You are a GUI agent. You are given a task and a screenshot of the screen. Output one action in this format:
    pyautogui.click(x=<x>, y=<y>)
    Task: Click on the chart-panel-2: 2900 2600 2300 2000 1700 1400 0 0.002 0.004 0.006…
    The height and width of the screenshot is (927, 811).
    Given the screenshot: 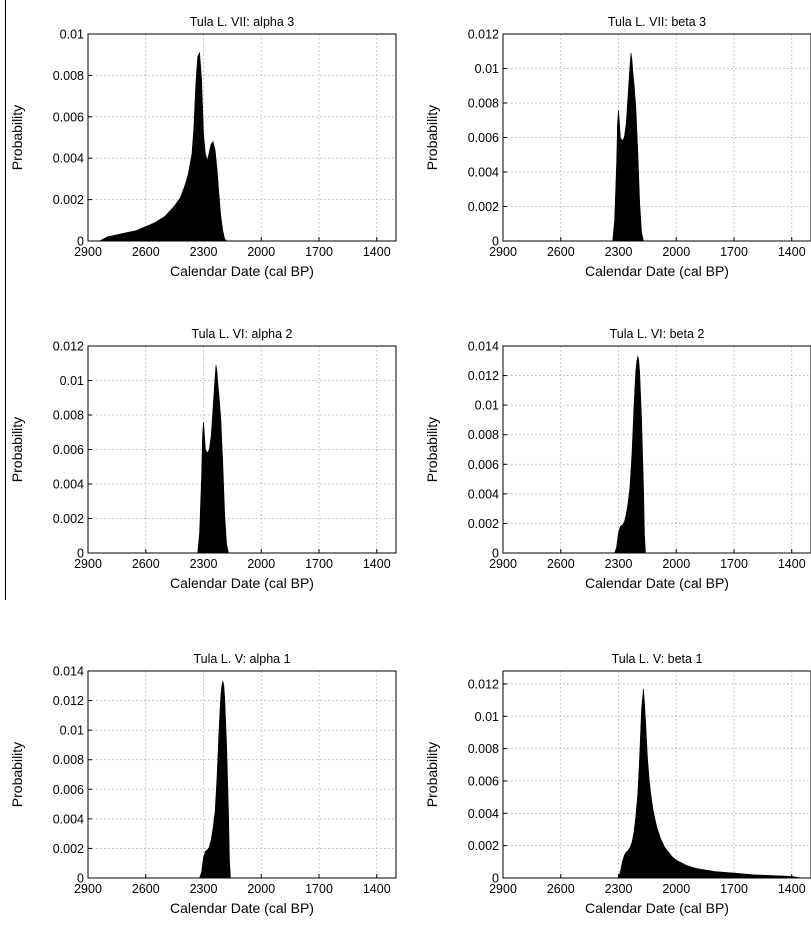 What is the action you would take?
    pyautogui.click(x=617, y=147)
    